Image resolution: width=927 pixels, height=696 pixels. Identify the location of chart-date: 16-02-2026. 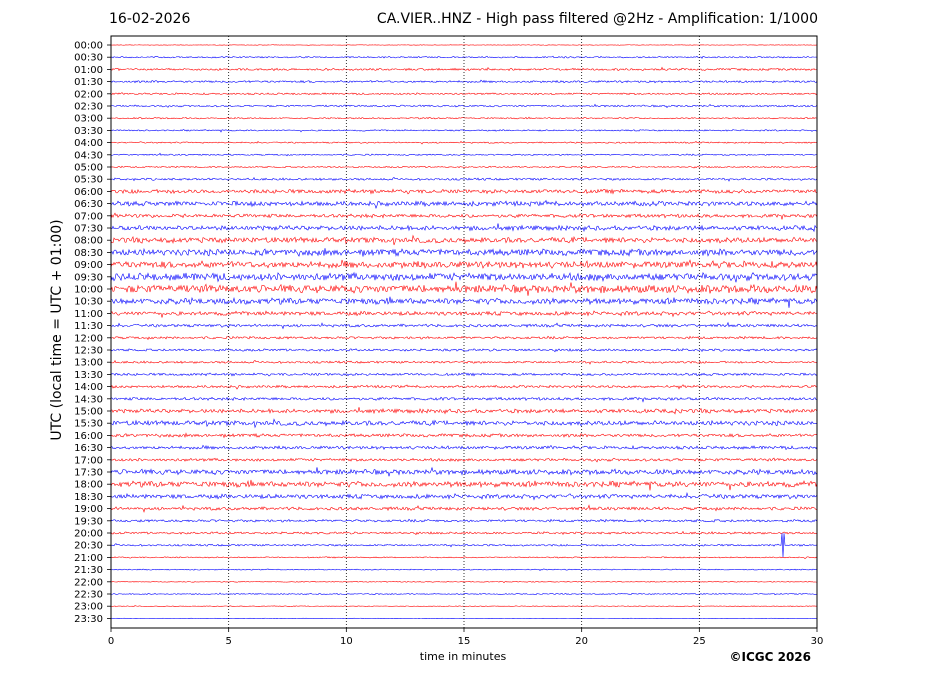
(150, 19).